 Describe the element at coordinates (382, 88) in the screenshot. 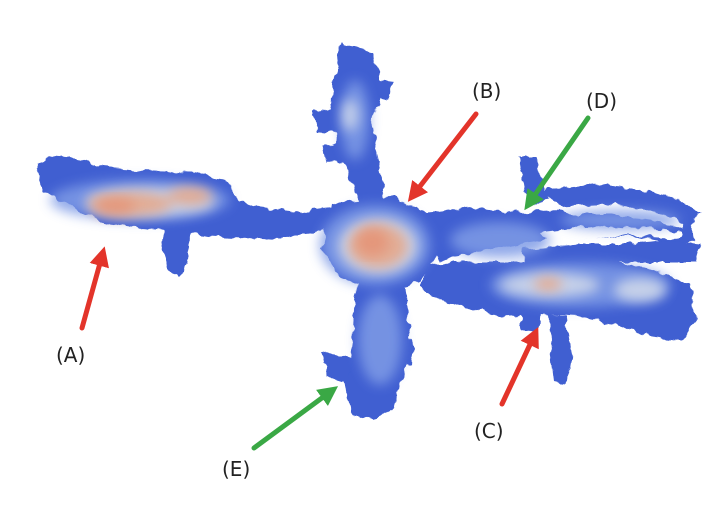

I see `upper-right-stub` at that location.